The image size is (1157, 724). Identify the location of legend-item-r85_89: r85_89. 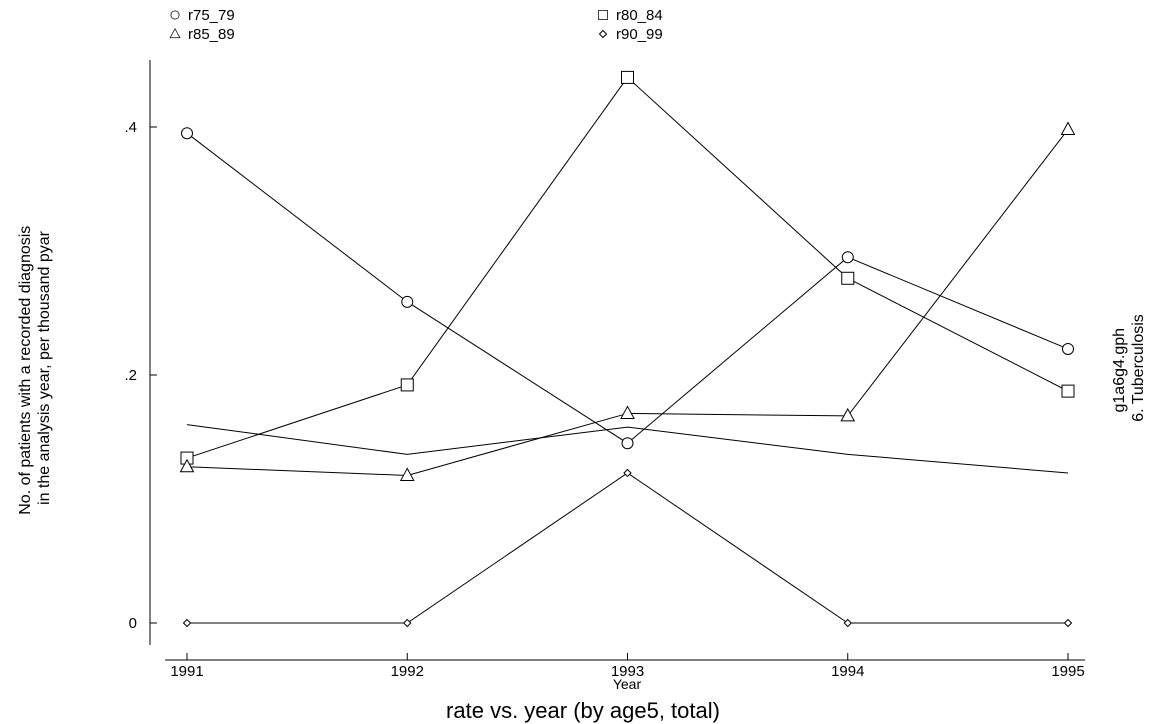
(202, 34).